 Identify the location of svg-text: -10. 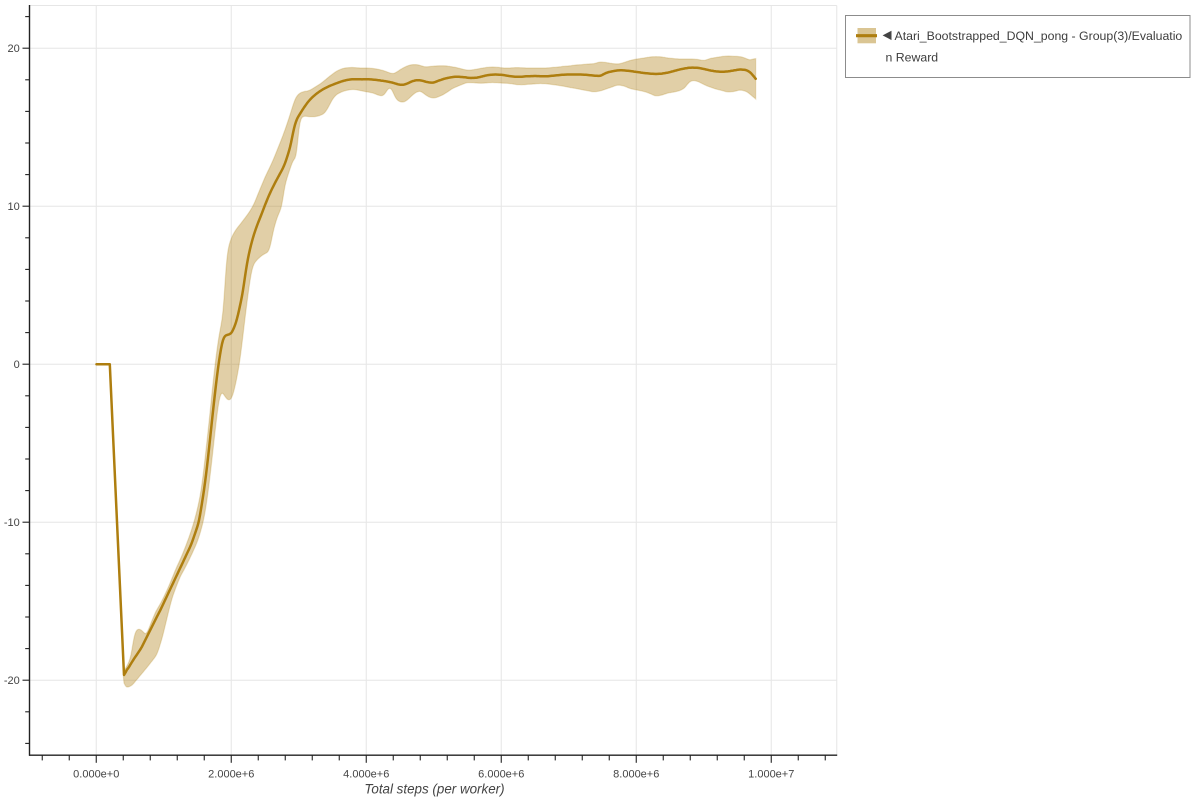
(12, 523).